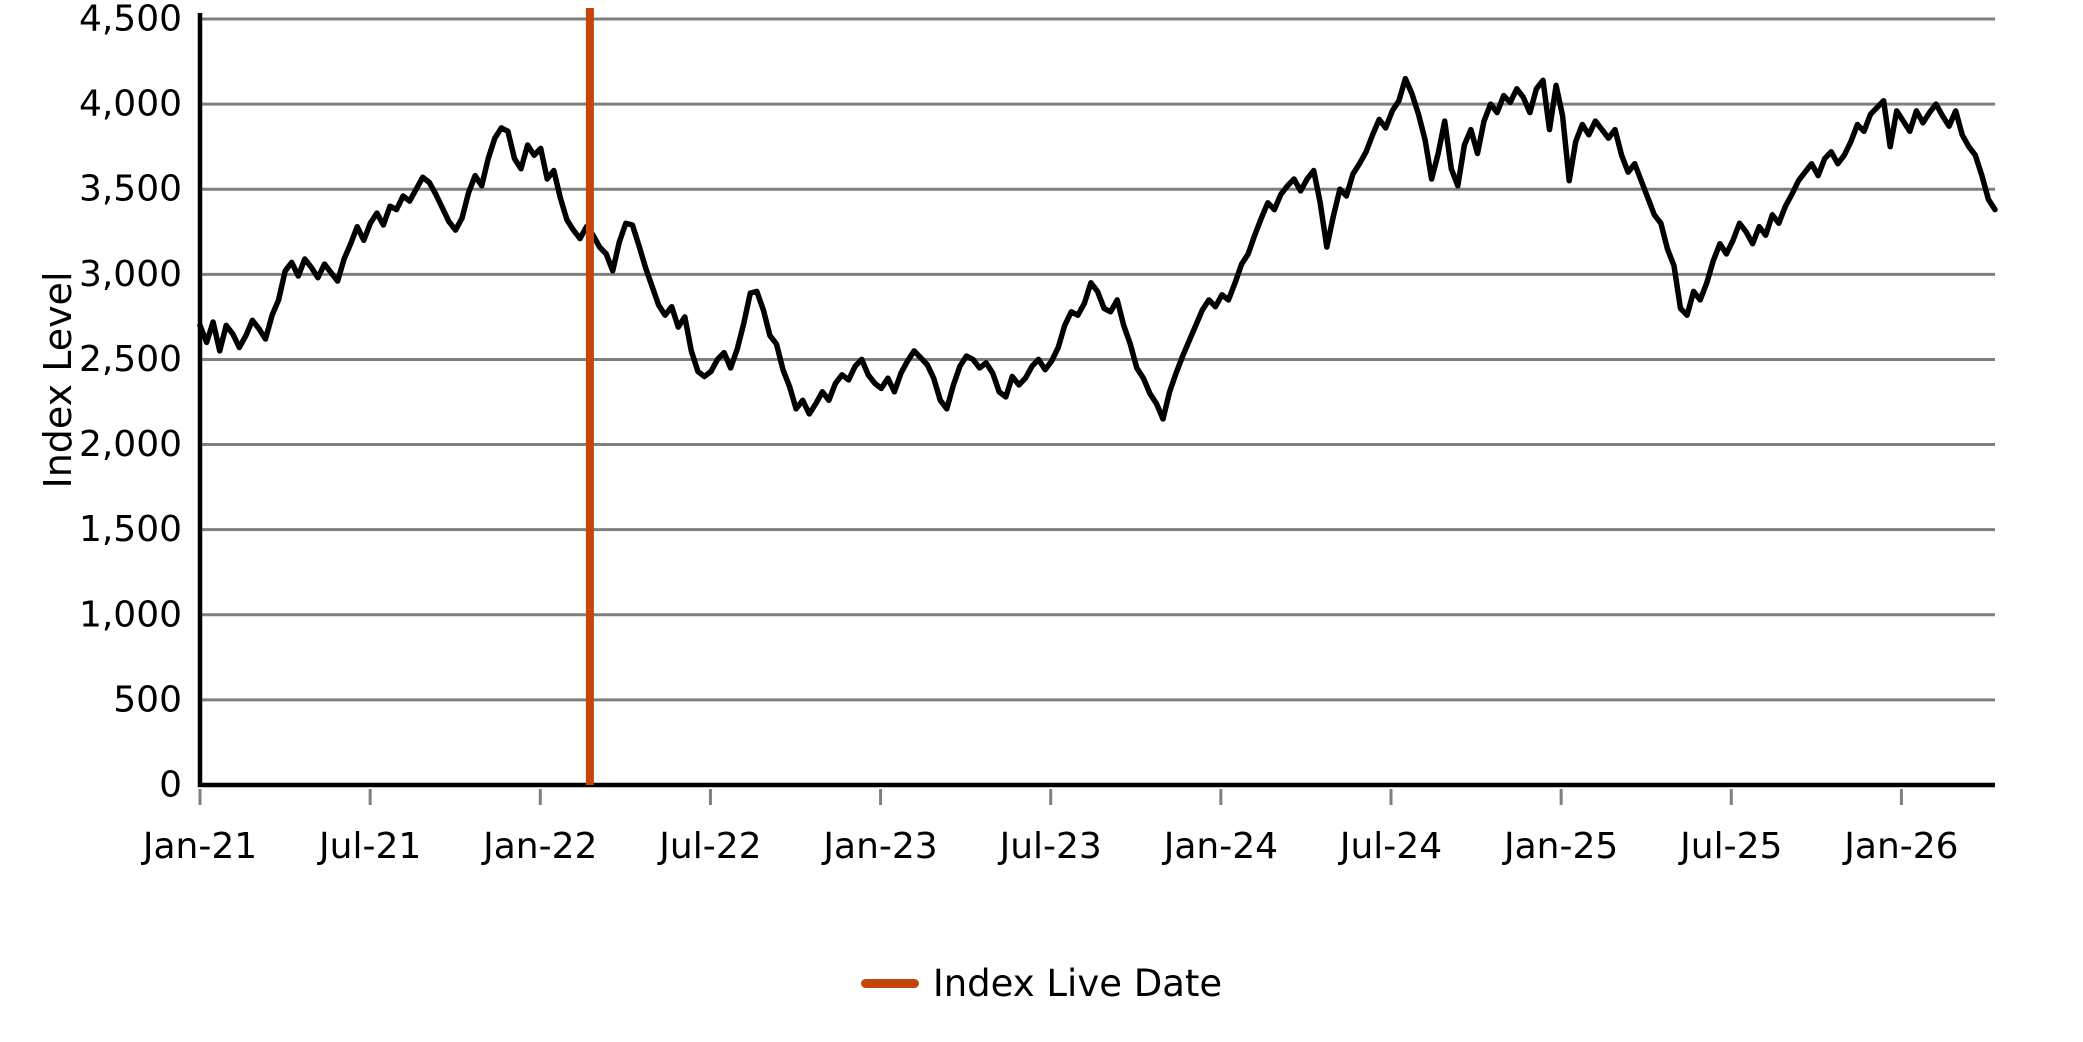 The width and height of the screenshot is (2083, 1042). Describe the element at coordinates (130, 104) in the screenshot. I see `y-tick-label: 4,000` at that location.